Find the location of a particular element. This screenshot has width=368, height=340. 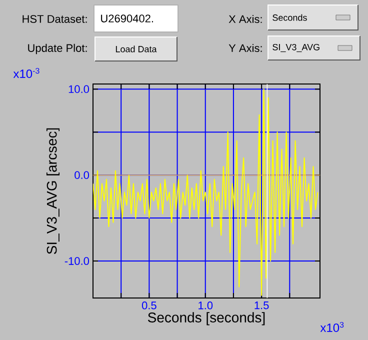

x-tick-label: 1.0 is located at coordinates (205, 306).